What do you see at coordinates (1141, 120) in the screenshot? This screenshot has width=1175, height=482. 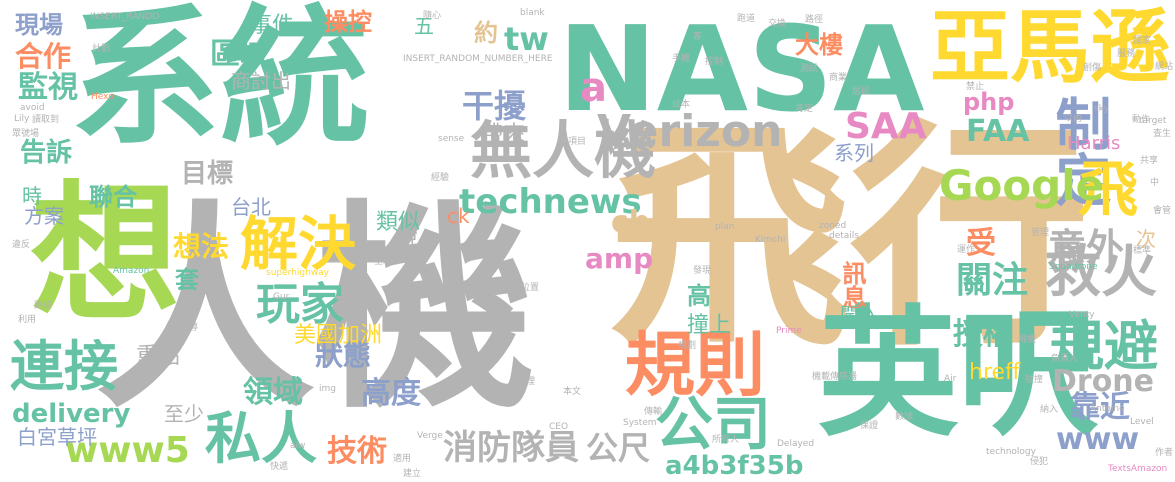 I see `cloud-word: 動作` at bounding box center [1141, 120].